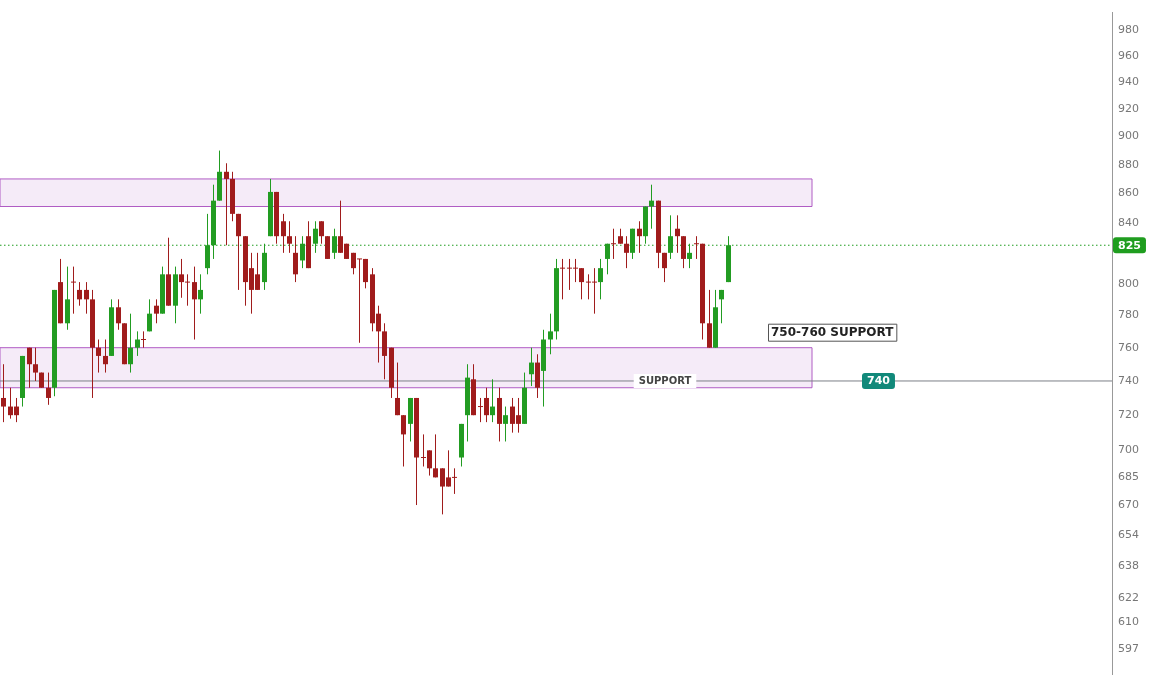  I want to click on y-tick-label: 740, so click(1128, 380).